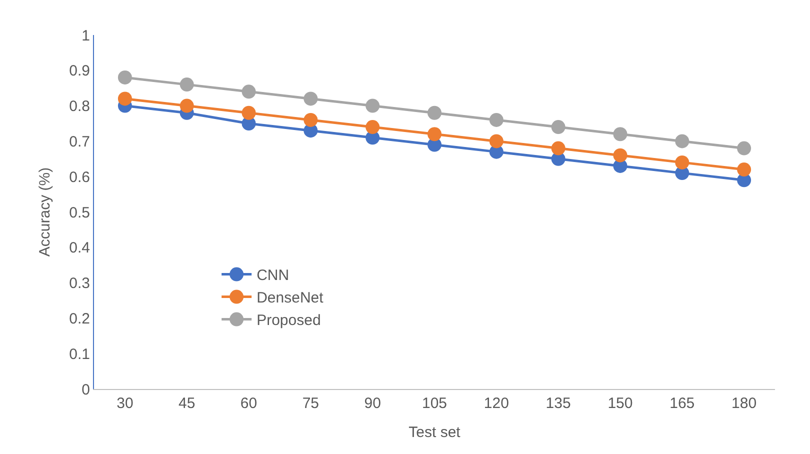 The image size is (810, 454). I want to click on y-tick-label: 0.7, so click(79, 141).